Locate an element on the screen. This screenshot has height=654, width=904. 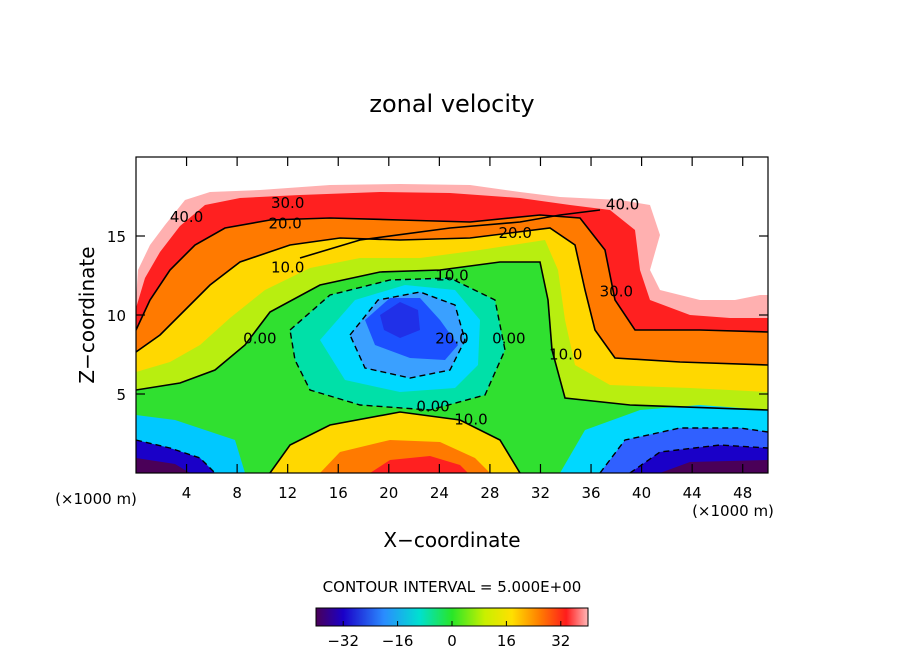
x-tick-label: 48 is located at coordinates (742, 493).